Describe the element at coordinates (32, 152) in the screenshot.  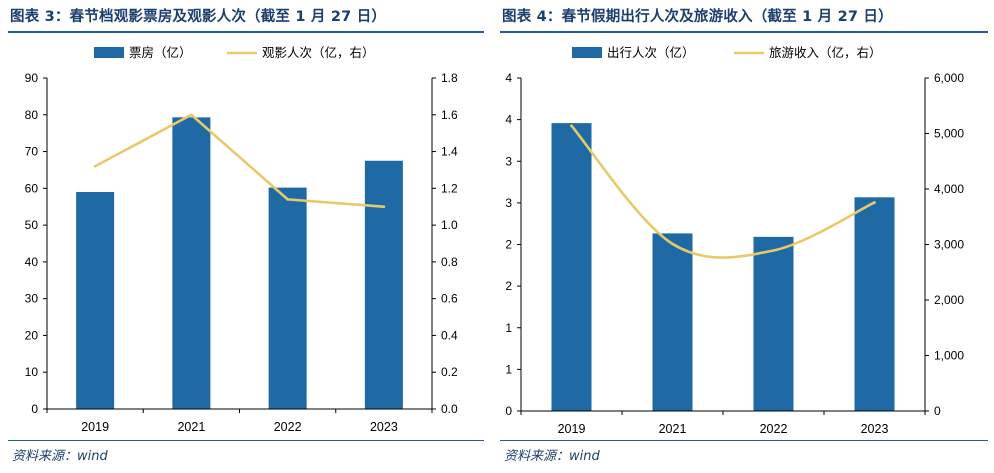
I see `y-left-tick-label: 70` at that location.